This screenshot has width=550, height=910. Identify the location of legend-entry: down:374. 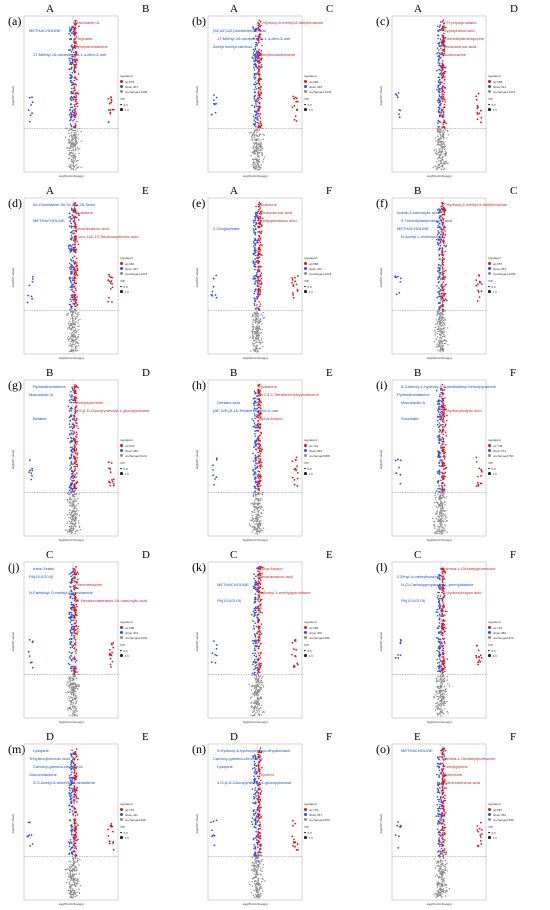
(515, 450).